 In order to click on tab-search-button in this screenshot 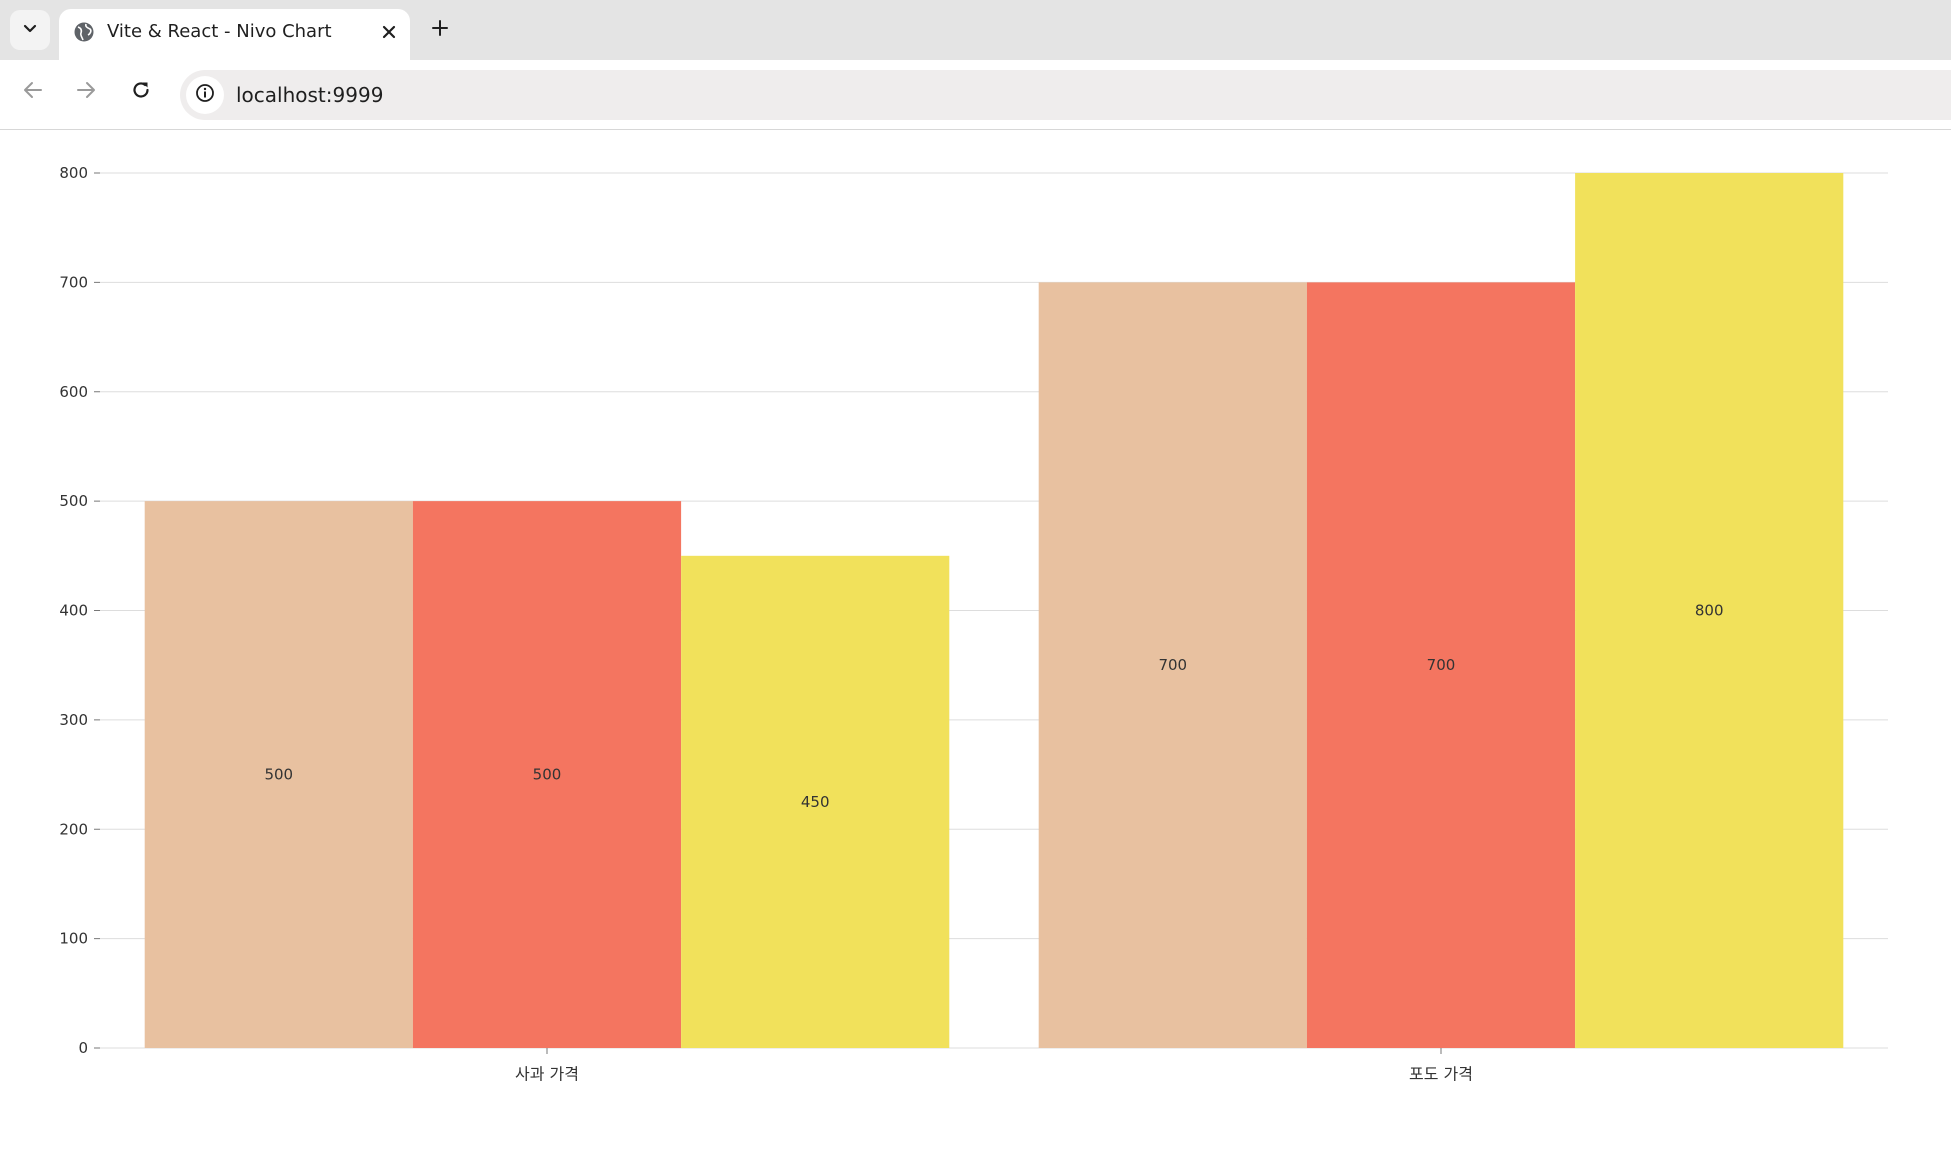, I will do `click(30, 30)`.